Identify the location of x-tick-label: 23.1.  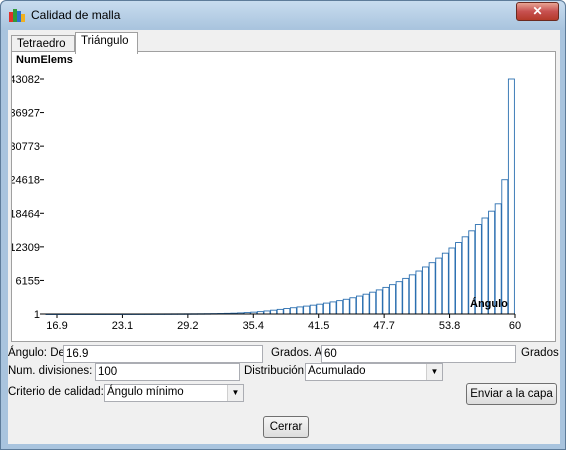
(122, 326).